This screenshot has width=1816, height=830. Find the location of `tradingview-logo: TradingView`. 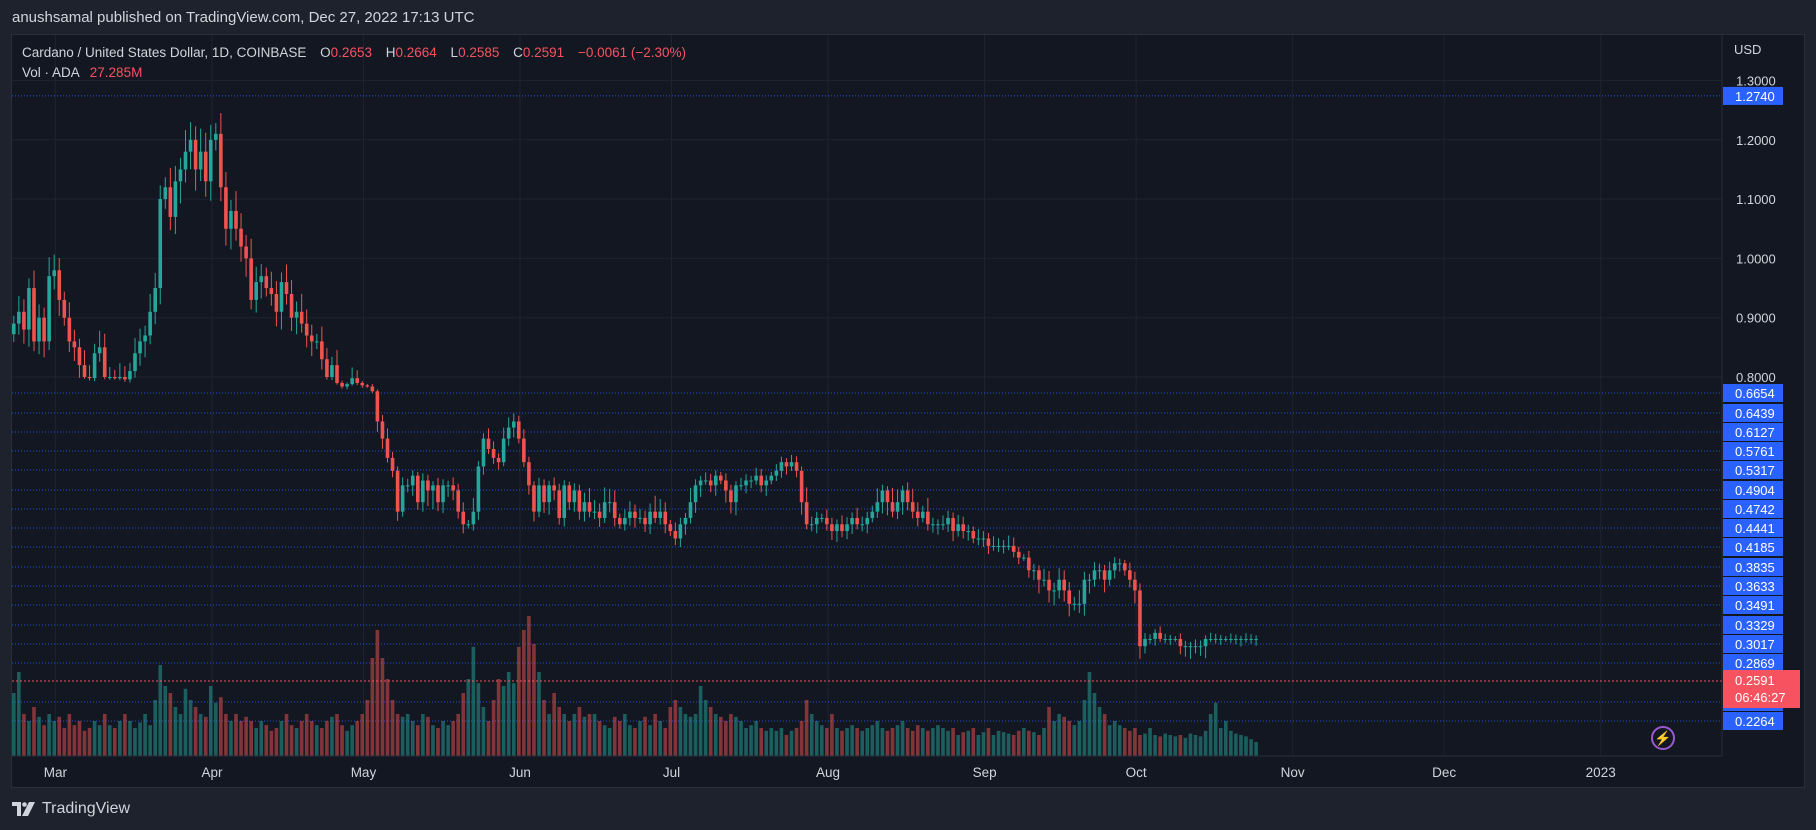

tradingview-logo: TradingView is located at coordinates (71, 809).